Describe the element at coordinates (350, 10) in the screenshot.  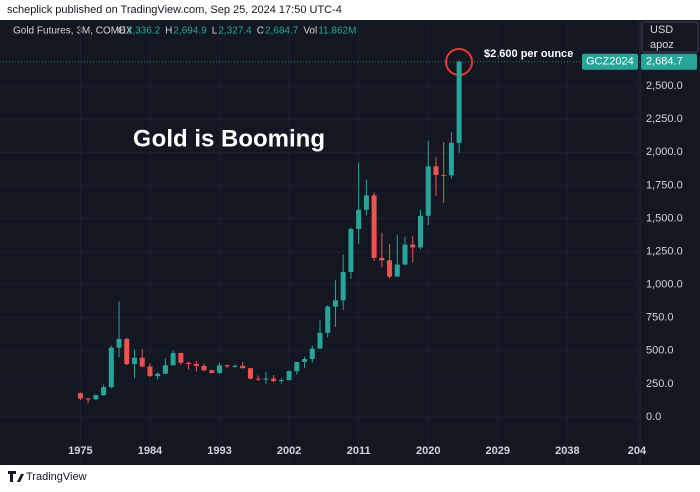
I see `top-bar` at that location.